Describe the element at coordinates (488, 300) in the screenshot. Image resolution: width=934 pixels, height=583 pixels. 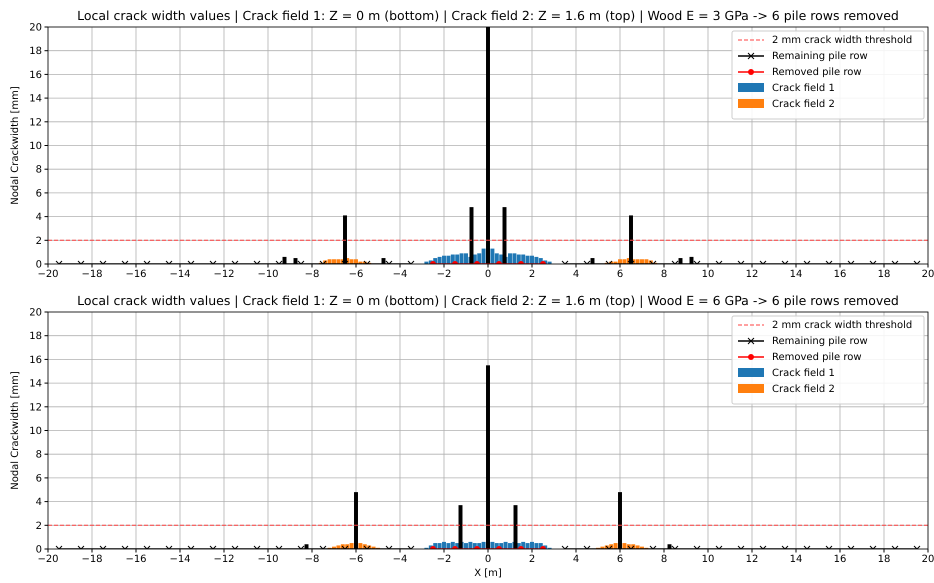
I see `chart-title: Local crack width values | Crack field 1: Z = 0 m (bottom) | Crack field 2: Z = 1.6 m (top) | Wood E = 6 GPa -> 6 pile rows removed` at that location.